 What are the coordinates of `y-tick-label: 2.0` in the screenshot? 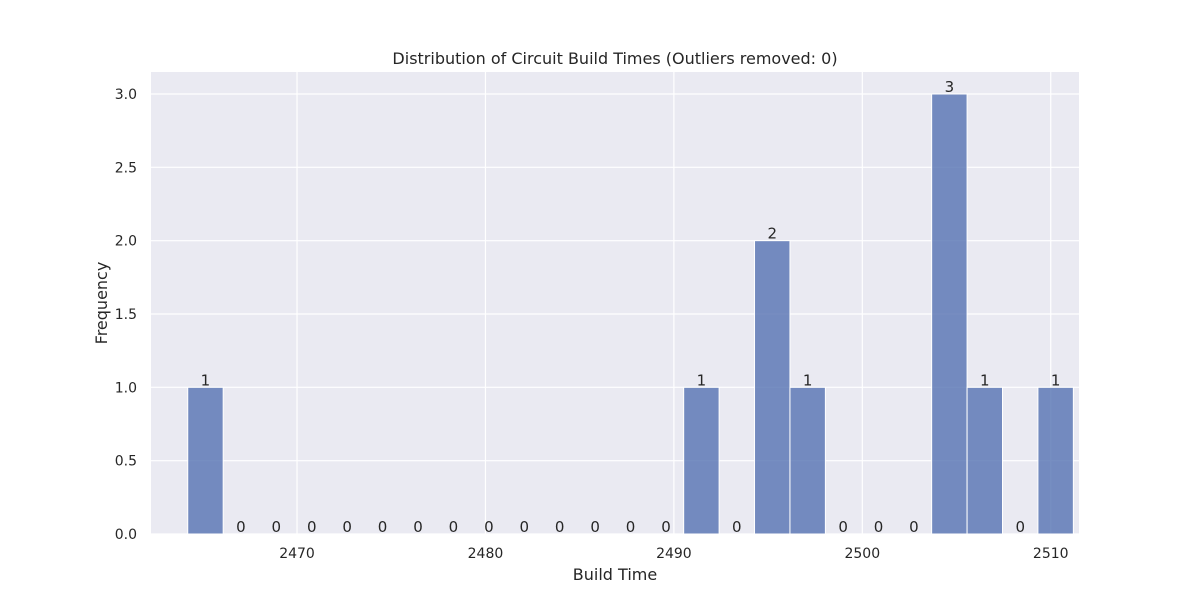 It's located at (126, 242).